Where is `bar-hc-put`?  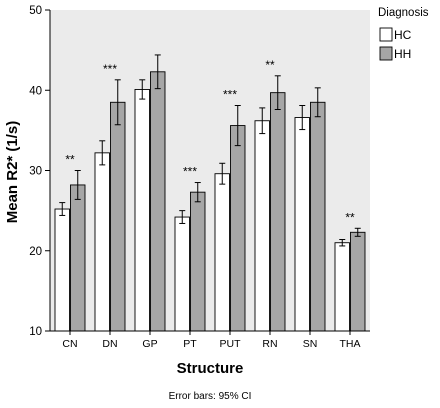 bar-hc-put is located at coordinates (222, 252).